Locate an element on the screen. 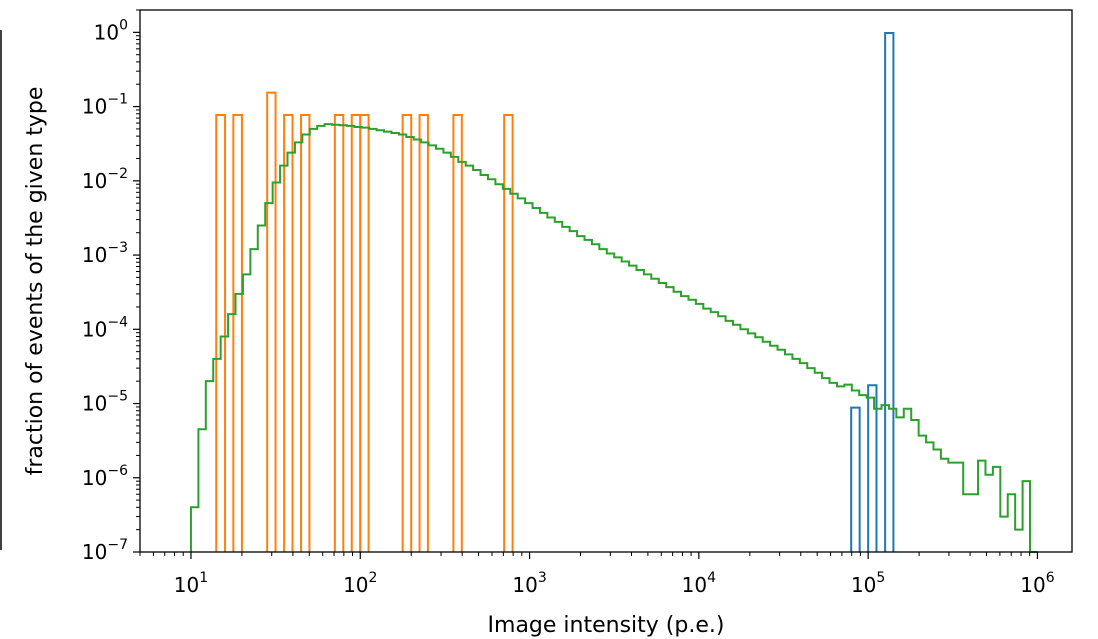  y-tick-label: 10⁻⁴ is located at coordinates (105, 327).